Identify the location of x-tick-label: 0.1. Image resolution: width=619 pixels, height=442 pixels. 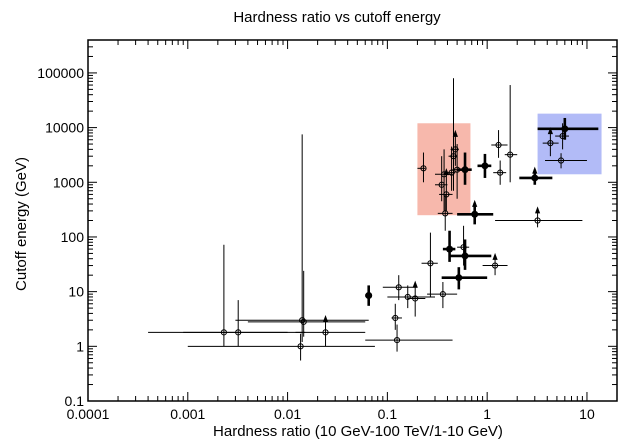
(388, 414).